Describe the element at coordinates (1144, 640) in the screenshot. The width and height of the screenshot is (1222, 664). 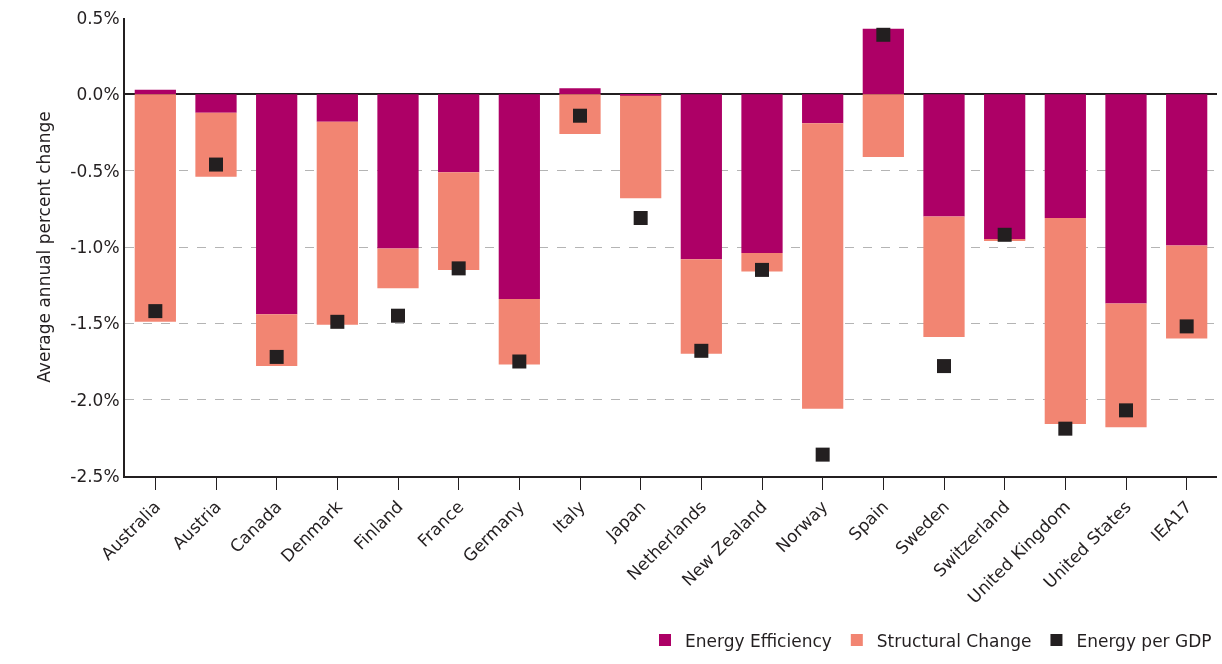
I see `legend-label: Energy per GDP` at that location.